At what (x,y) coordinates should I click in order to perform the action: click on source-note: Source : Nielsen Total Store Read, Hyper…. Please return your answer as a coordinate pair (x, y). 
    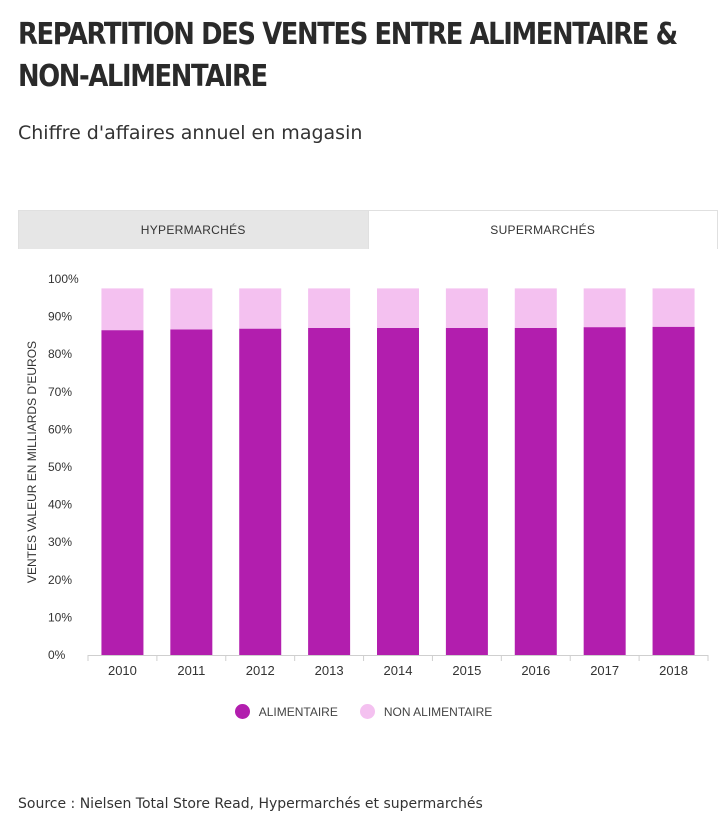
    Looking at the image, I should click on (250, 804).